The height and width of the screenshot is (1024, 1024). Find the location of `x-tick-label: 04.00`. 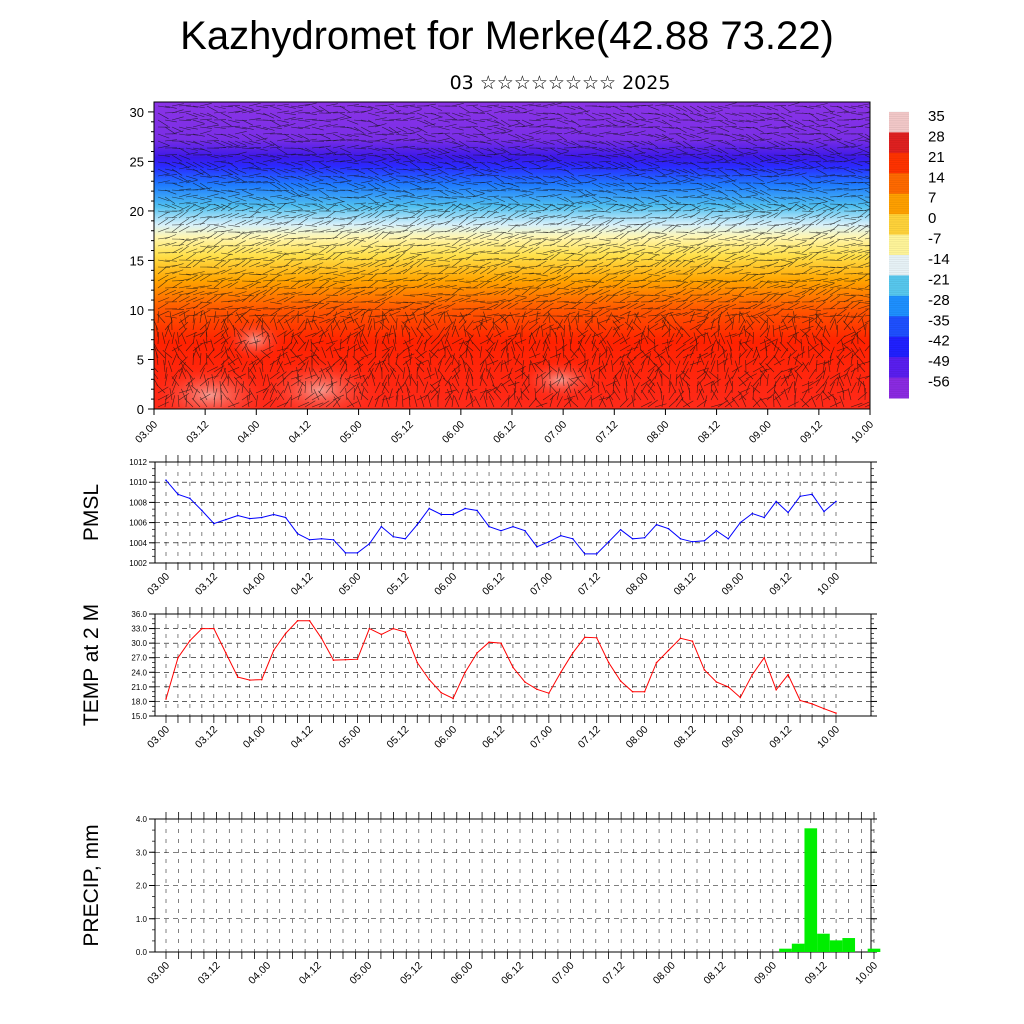

x-tick-label: 04.00 is located at coordinates (254, 584).